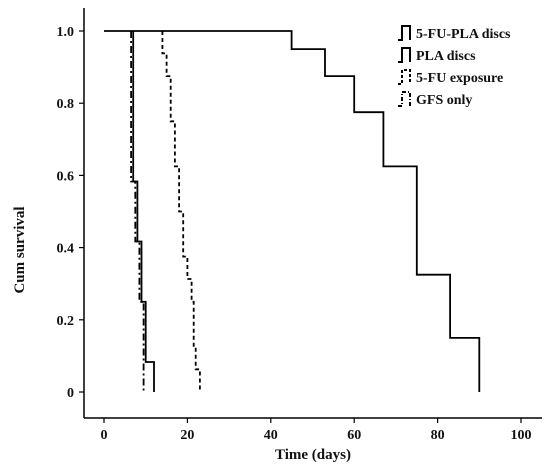  I want to click on legend-label-1: 5-FU-PLA discs, so click(463, 34).